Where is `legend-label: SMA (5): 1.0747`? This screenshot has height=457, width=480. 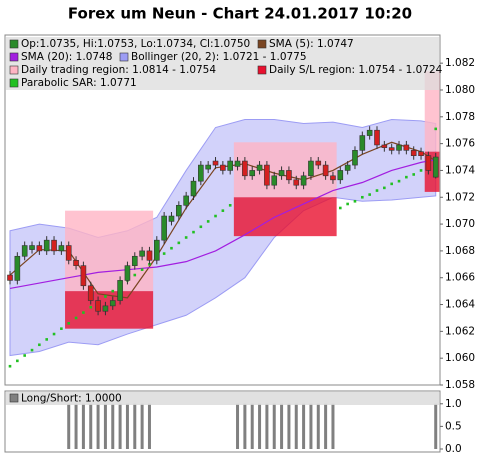
legend-label: SMA (5): 1.0747 is located at coordinates (311, 44).